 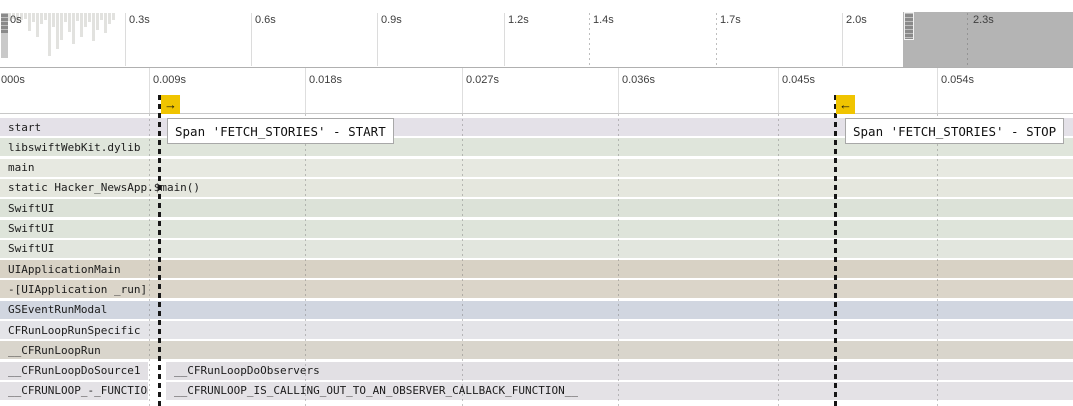 What do you see at coordinates (247, 371) in the screenshot?
I see `stack-frame-label: __CFRunLoopDoObservers` at bounding box center [247, 371].